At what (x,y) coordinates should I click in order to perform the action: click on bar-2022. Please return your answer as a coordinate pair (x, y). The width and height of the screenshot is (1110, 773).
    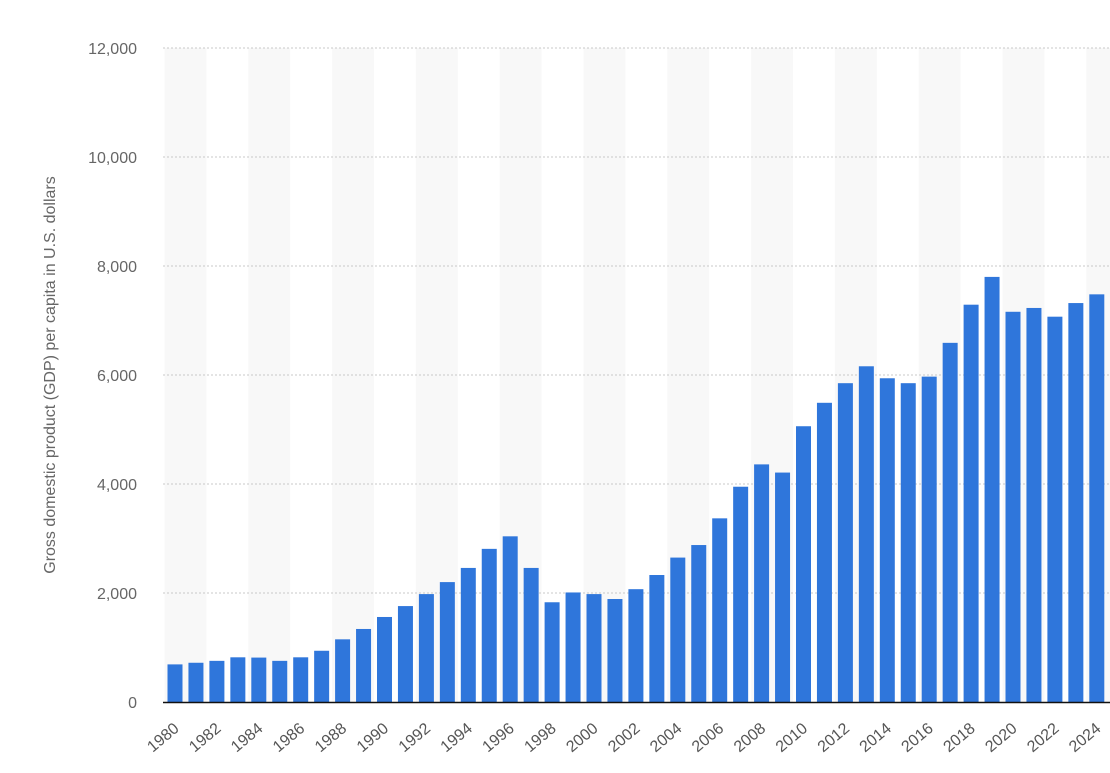
    Looking at the image, I should click on (1055, 509).